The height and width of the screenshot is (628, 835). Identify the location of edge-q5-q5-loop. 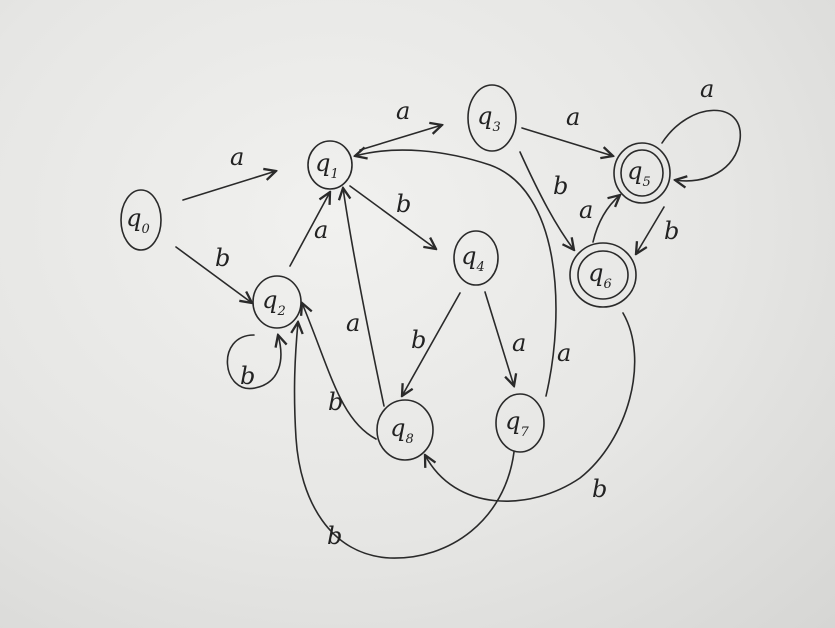
(701, 145).